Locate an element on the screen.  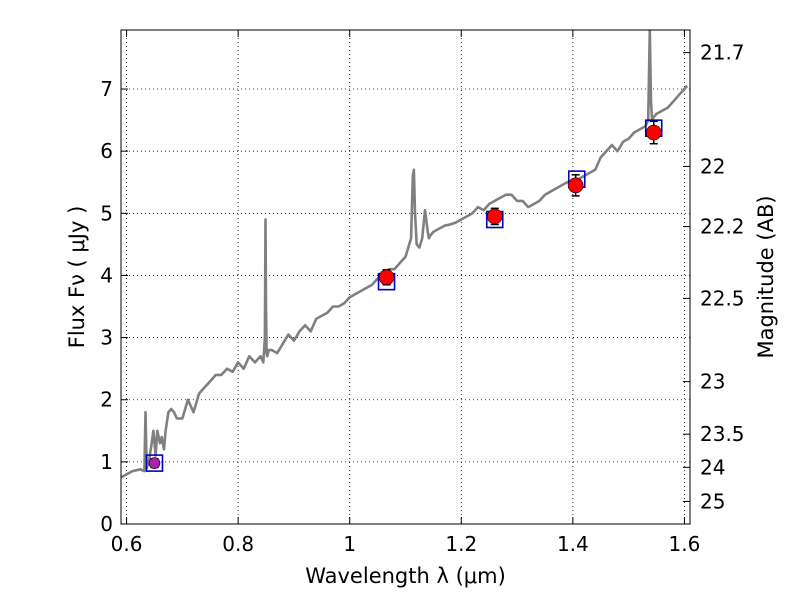
y-tick-label: 3 is located at coordinates (106, 338).